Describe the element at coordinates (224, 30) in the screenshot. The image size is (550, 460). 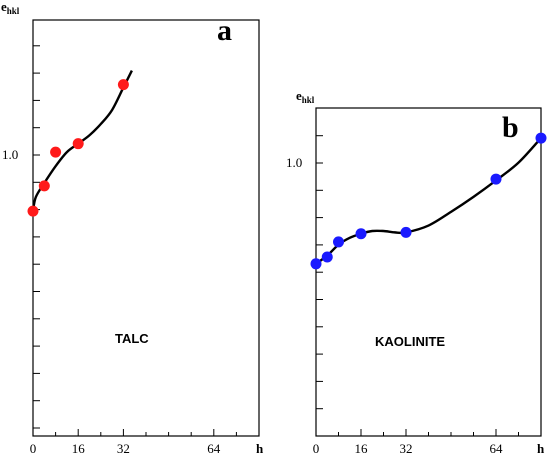
I see `panel-a-letter: a` at that location.